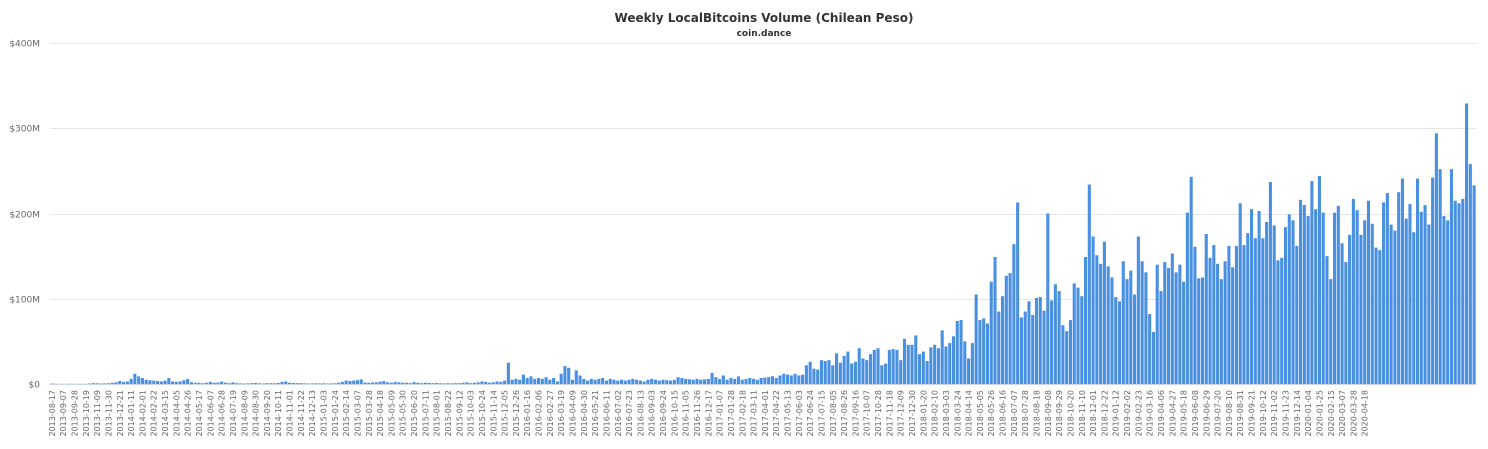 This screenshot has width=1488, height=449. What do you see at coordinates (1059, 413) in the screenshot?
I see `x-tick-label: 2018-09-29` at bounding box center [1059, 413].